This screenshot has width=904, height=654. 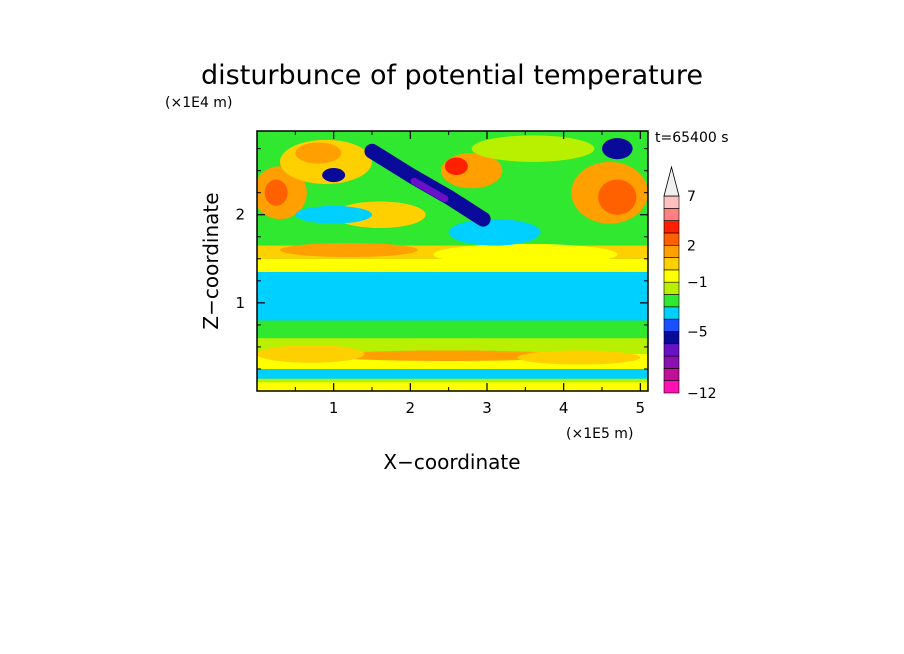 I want to click on colorbar-label: −5, so click(x=697, y=332).